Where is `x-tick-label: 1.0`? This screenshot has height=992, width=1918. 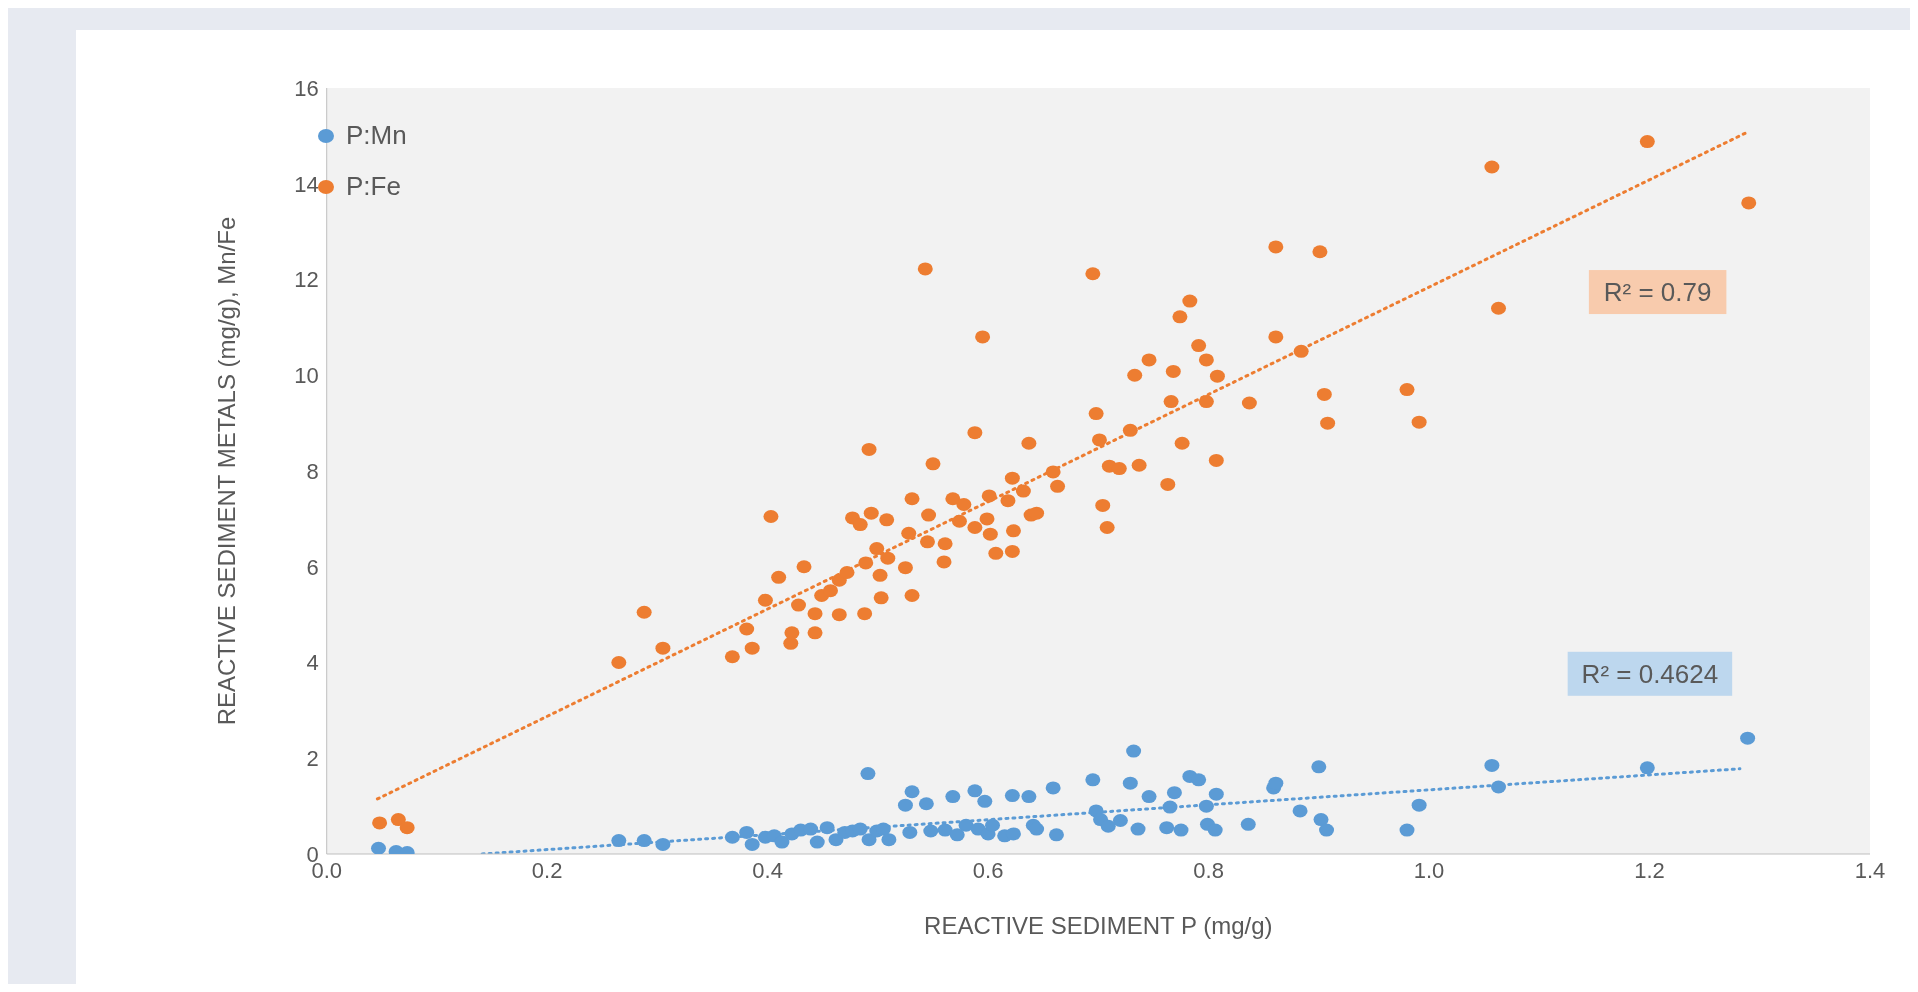 x-tick-label: 1.0 is located at coordinates (1429, 870).